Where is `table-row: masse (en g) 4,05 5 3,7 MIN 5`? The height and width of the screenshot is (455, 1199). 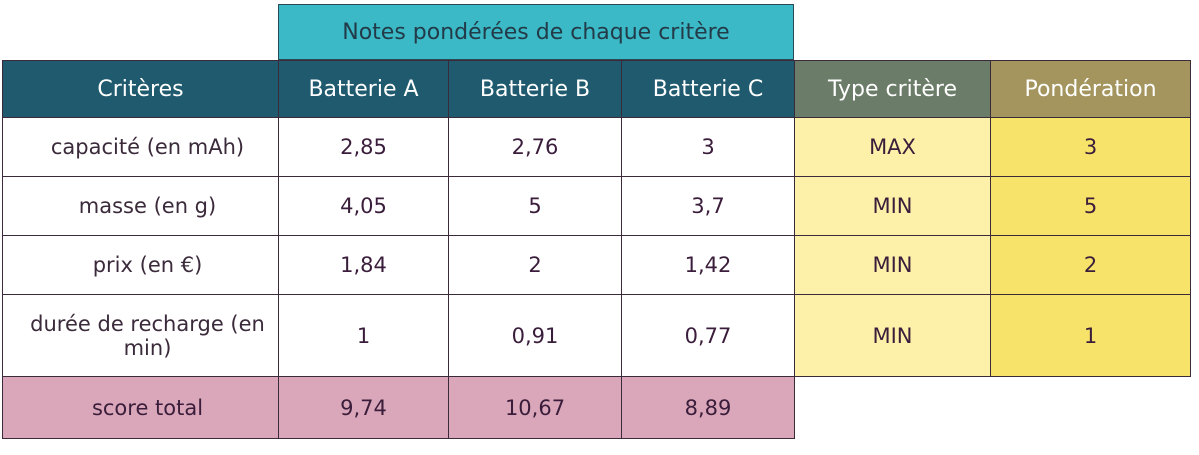
table-row: masse (en g) 4,05 5 3,7 MIN 5 is located at coordinates (596, 206).